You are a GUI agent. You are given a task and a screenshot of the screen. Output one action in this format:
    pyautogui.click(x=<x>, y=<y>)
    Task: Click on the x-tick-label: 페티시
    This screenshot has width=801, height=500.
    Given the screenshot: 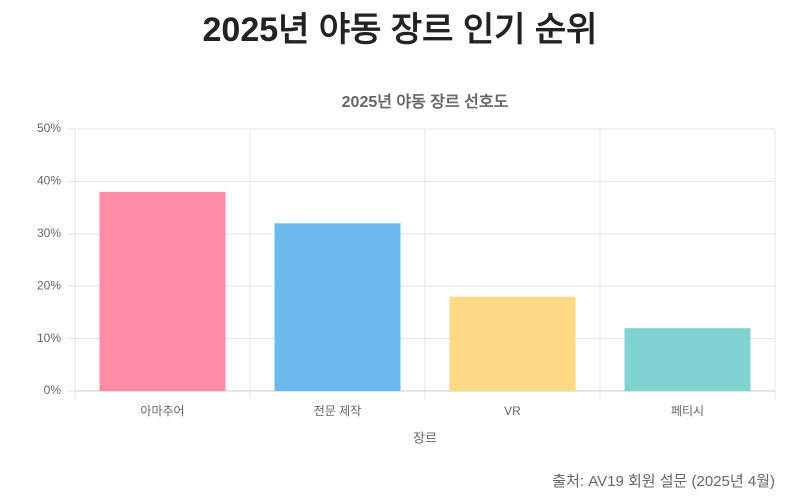 What is the action you would take?
    pyautogui.click(x=687, y=411)
    